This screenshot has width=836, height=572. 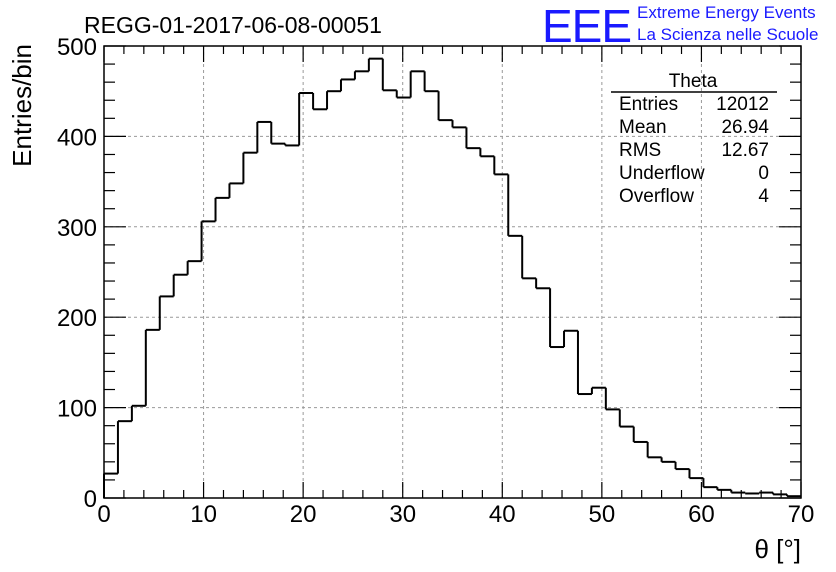 What do you see at coordinates (77, 228) in the screenshot?
I see `y-tick-label: 300` at bounding box center [77, 228].